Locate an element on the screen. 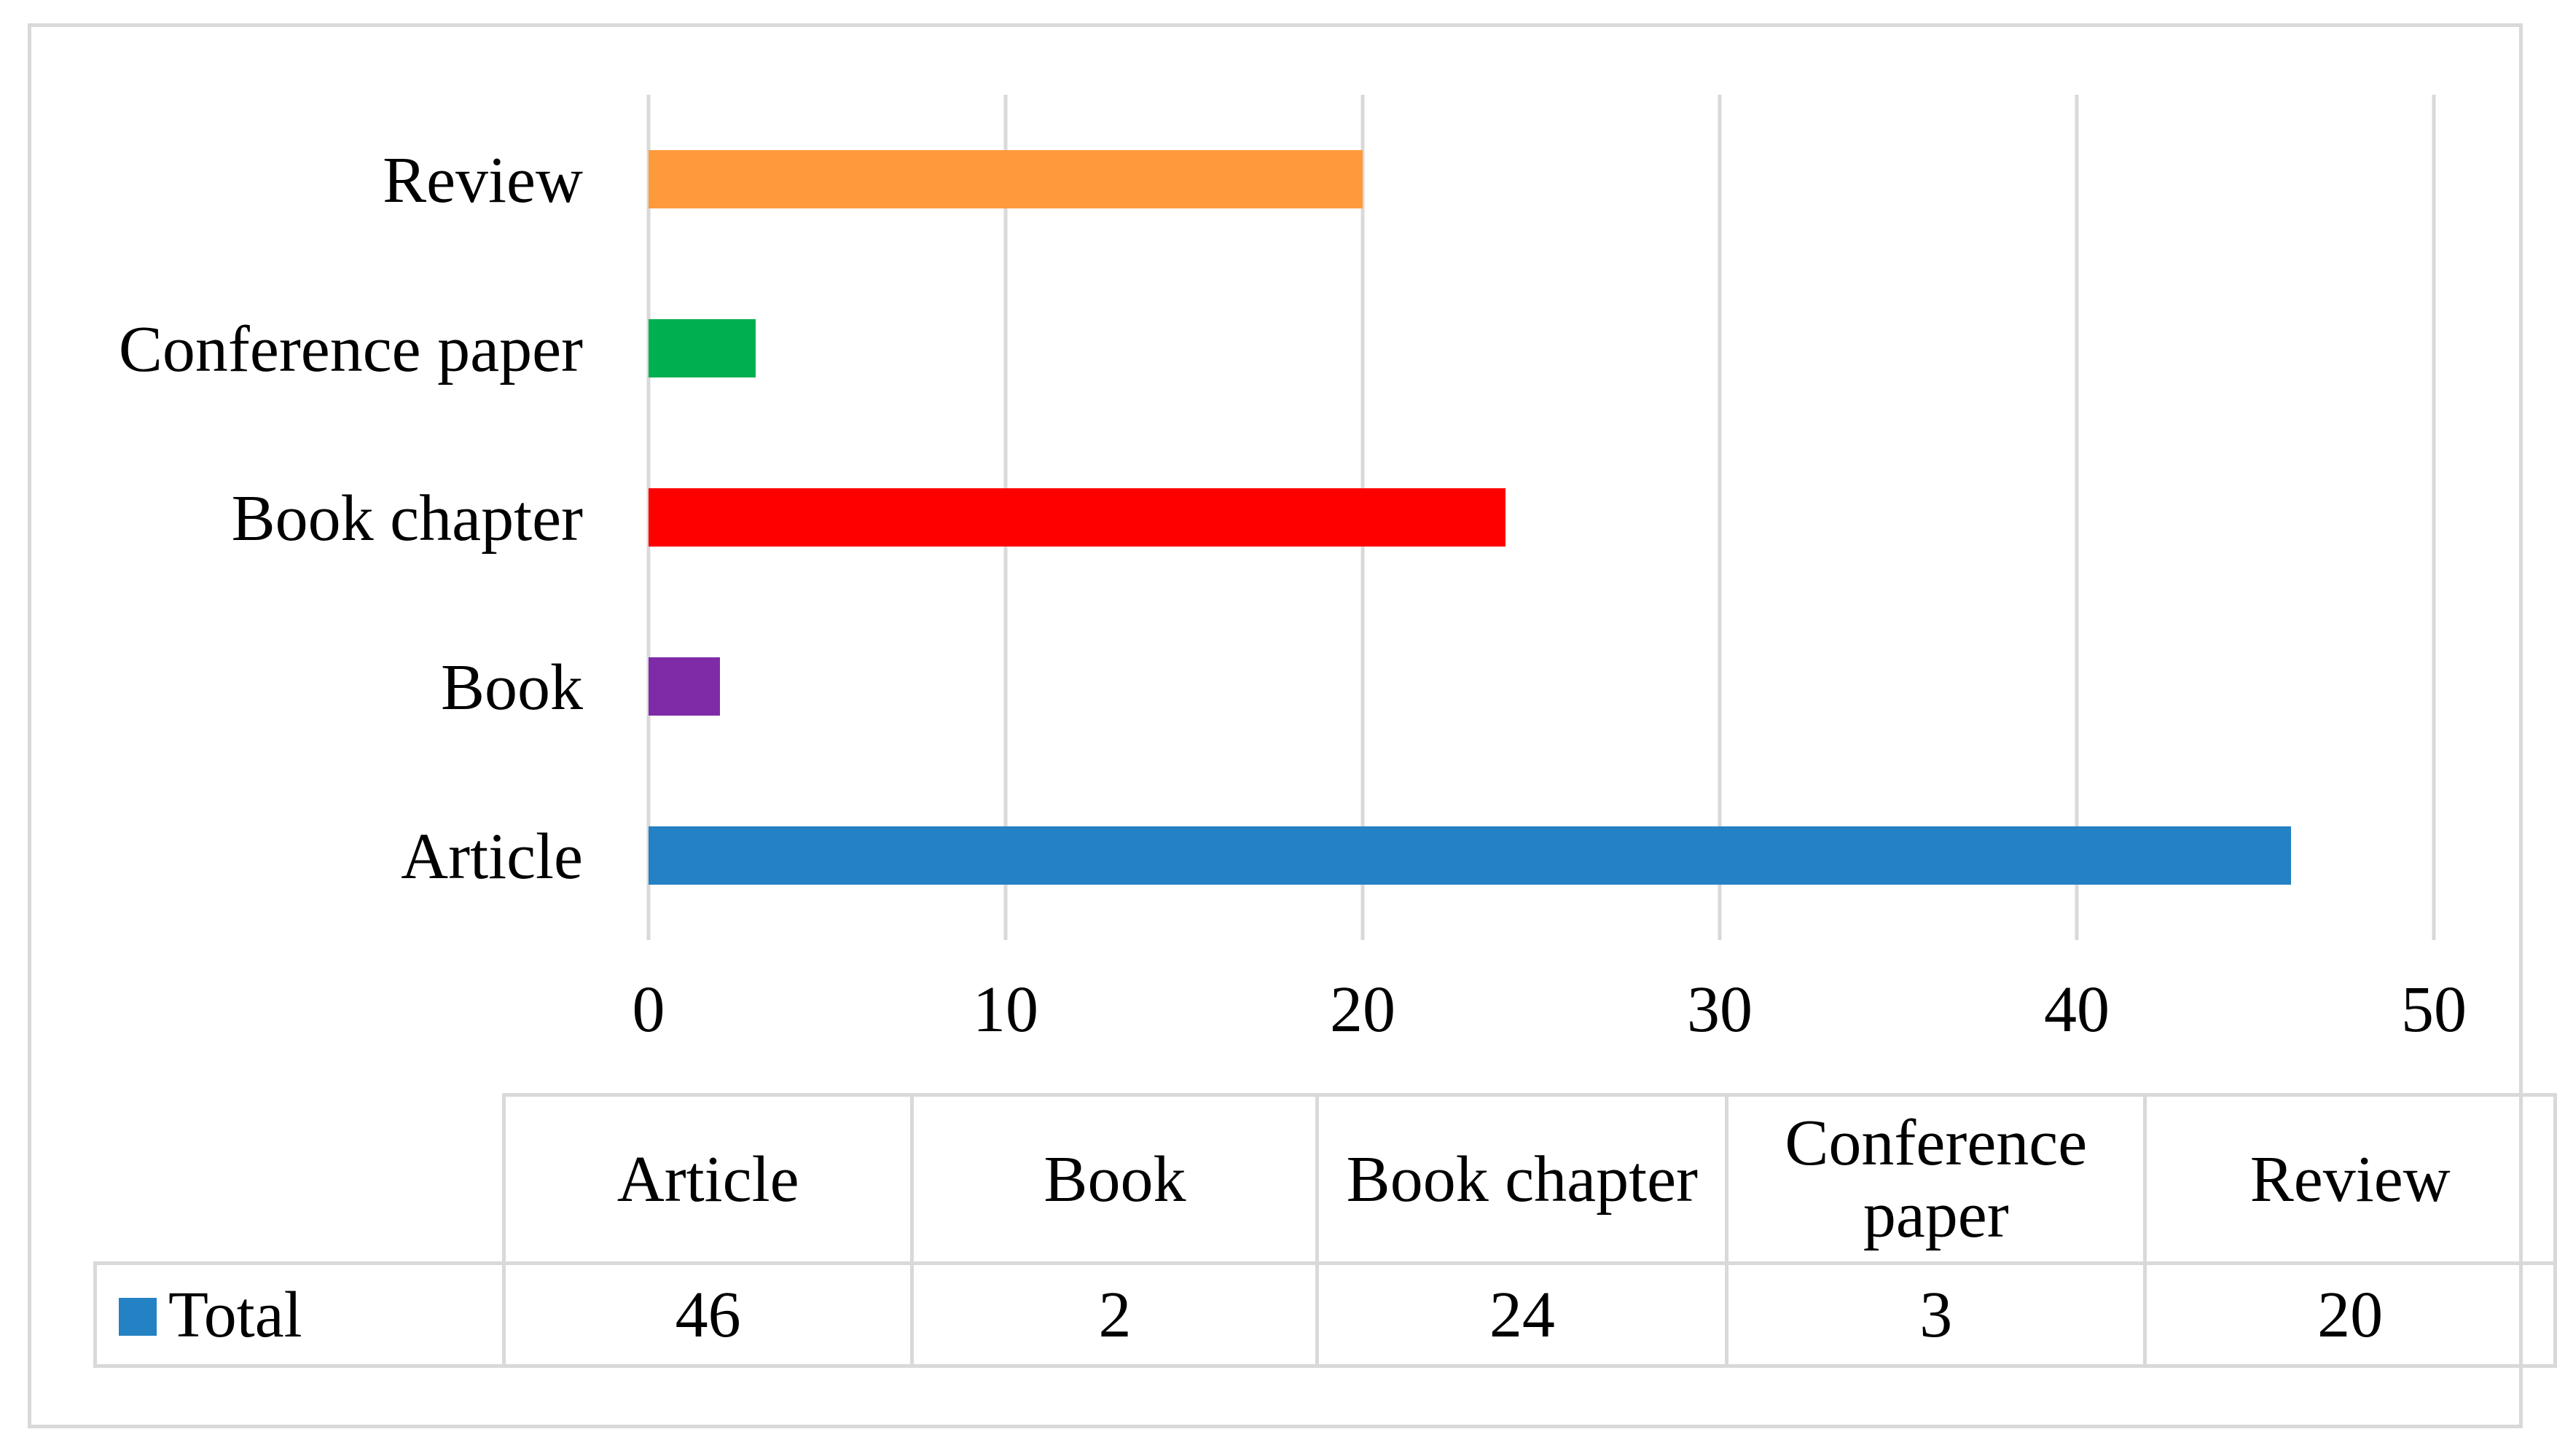  header-book: Book is located at coordinates (1114, 1179).